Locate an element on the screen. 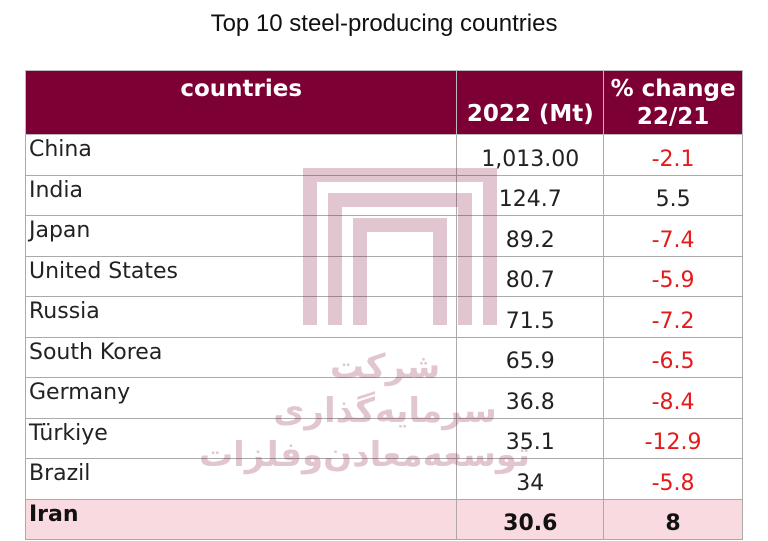 Image resolution: width=768 pixels, height=541 pixels. change-cell: -7.4 is located at coordinates (673, 236).